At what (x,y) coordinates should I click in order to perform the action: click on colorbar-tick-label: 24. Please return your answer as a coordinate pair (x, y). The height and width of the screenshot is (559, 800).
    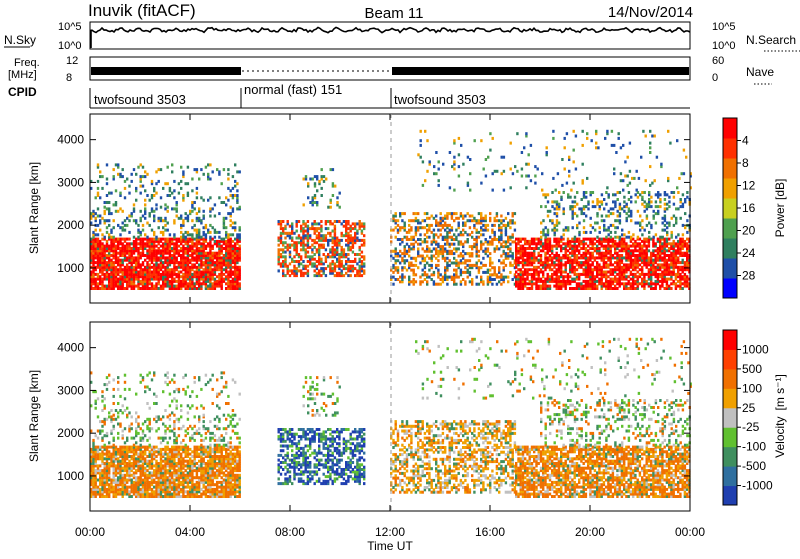
    Looking at the image, I should click on (749, 253).